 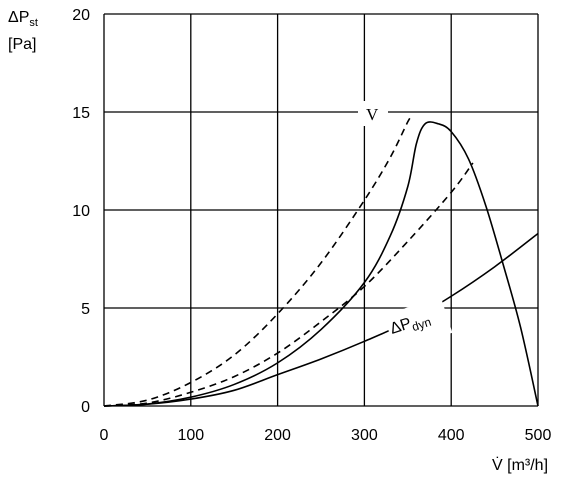 I want to click on curve-label-dyn: ΔPdyn, so click(x=410, y=325).